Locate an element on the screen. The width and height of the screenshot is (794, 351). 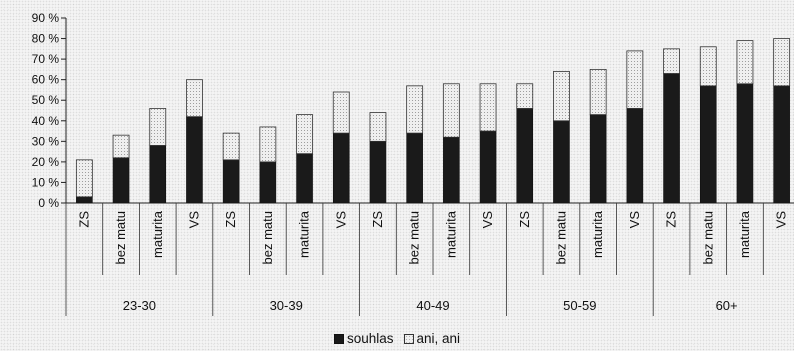
legend-swatch-souhlas is located at coordinates (338, 338).